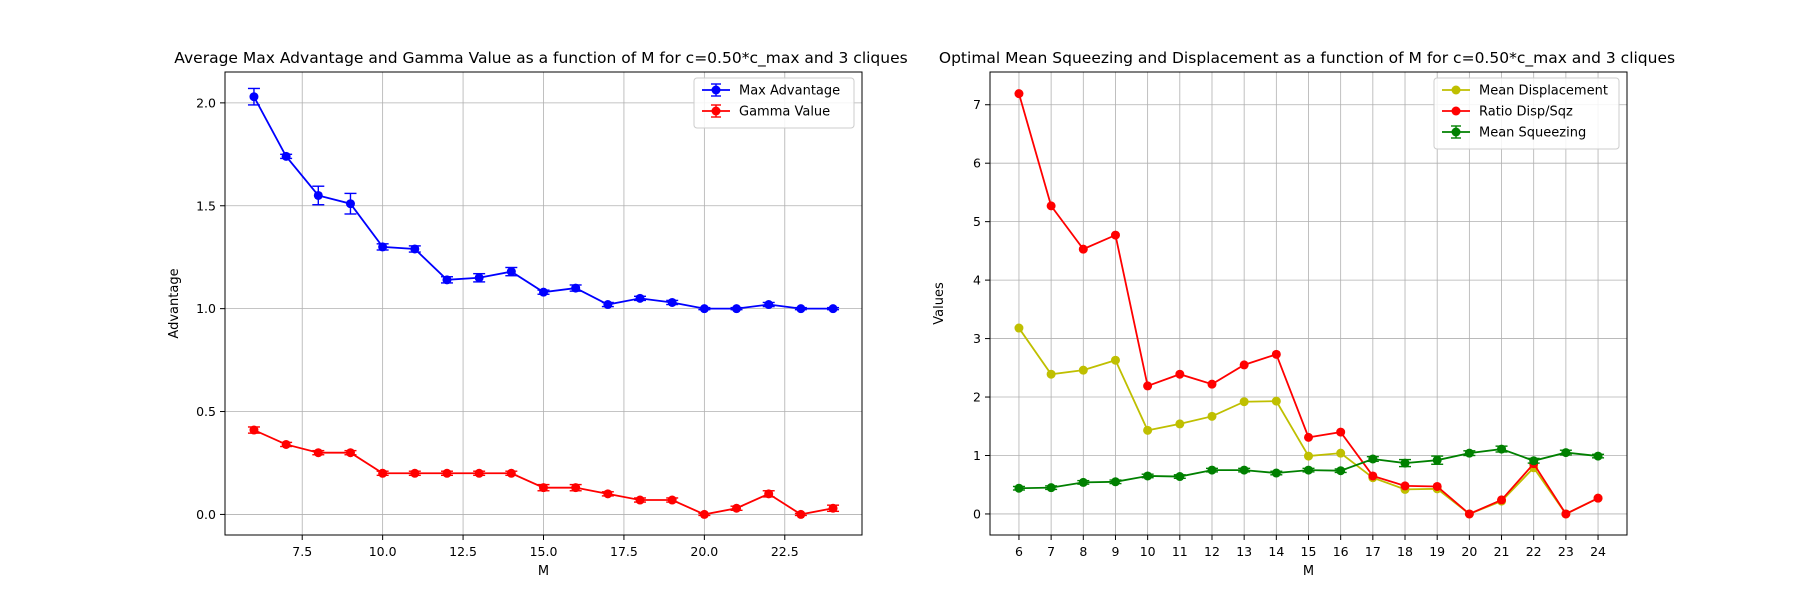 This screenshot has width=1800, height=600. Describe the element at coordinates (1502, 551) in the screenshot. I see `x-tick-label: 21` at that location.